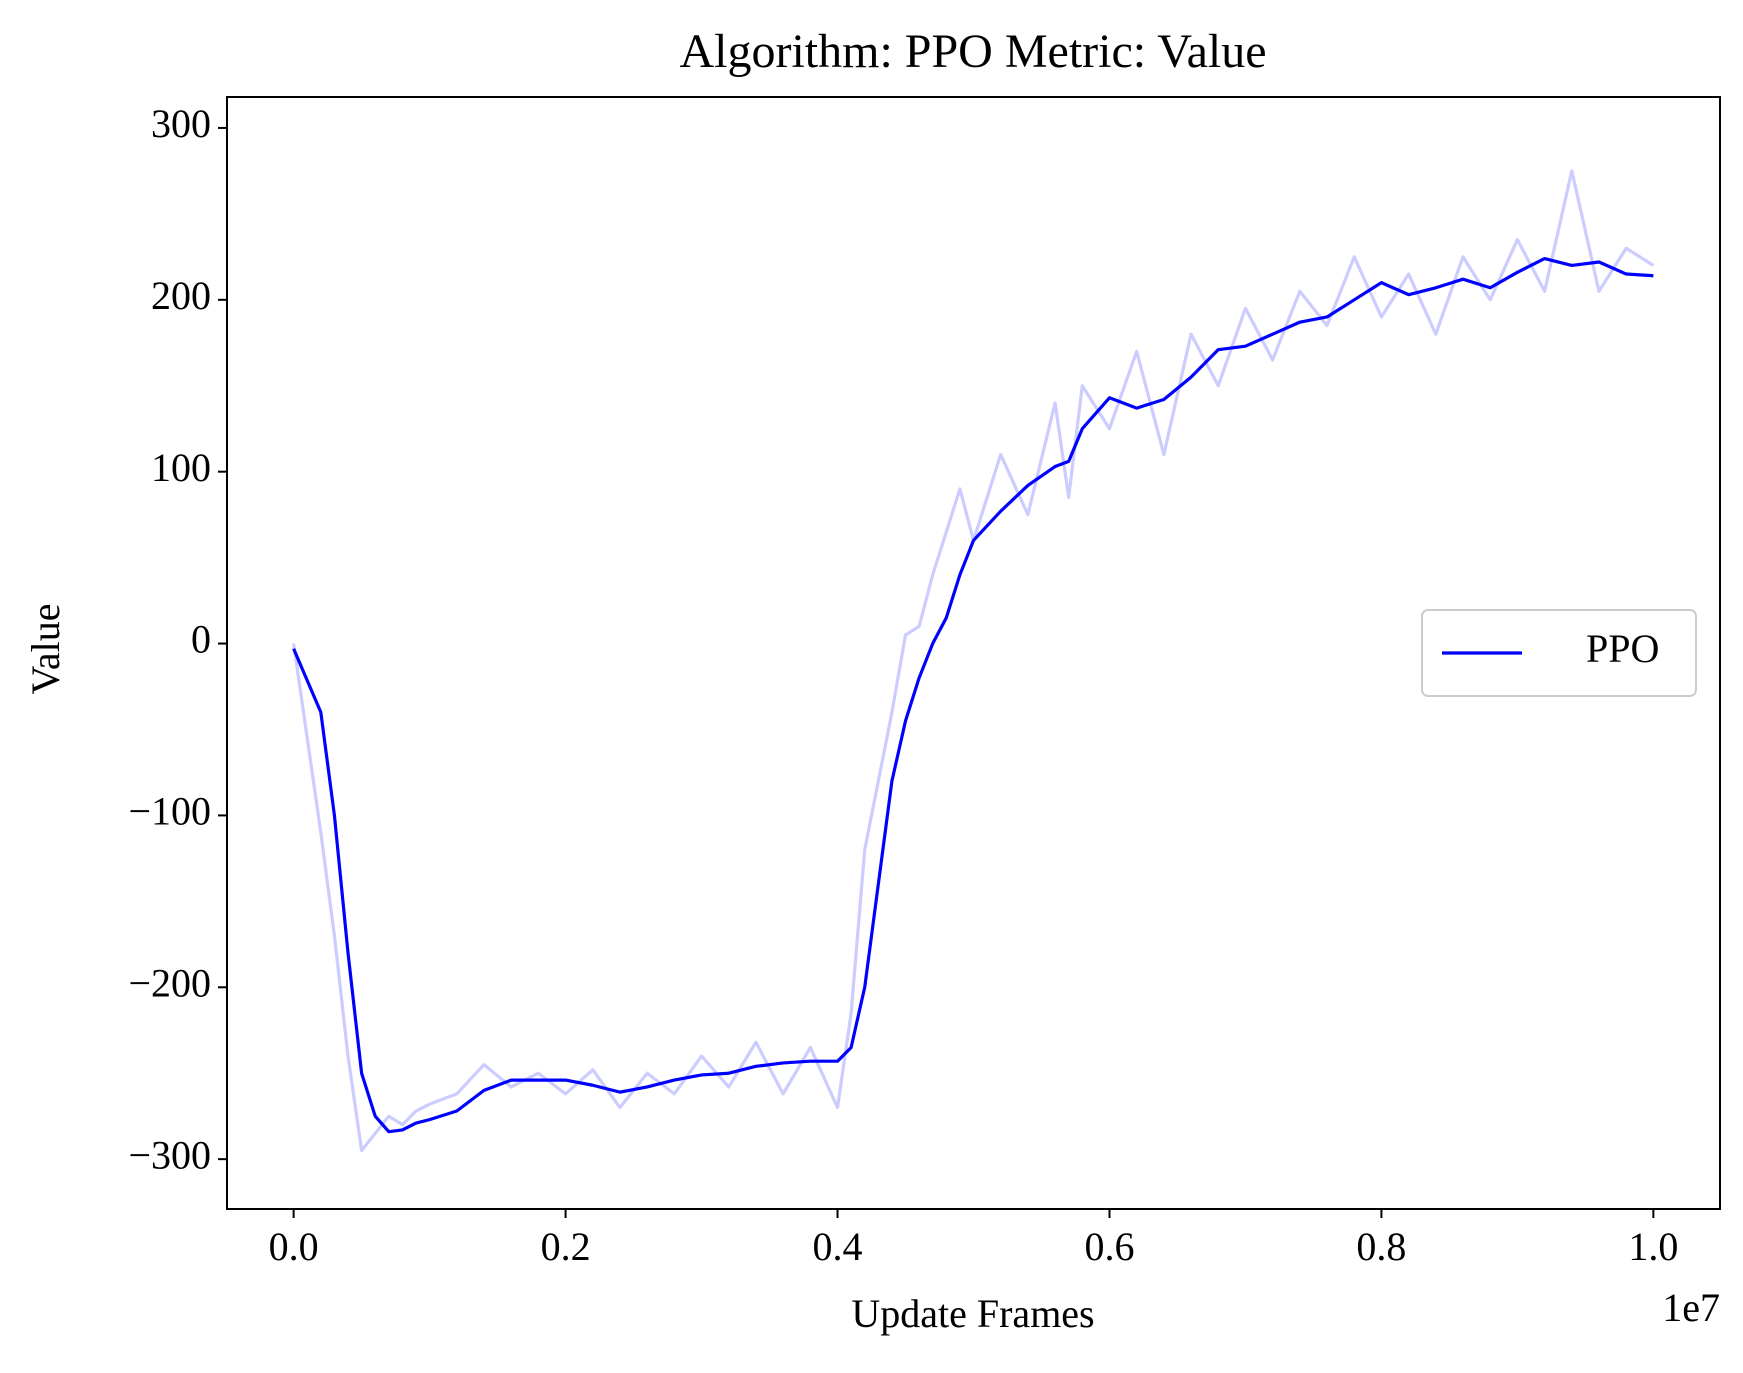 The height and width of the screenshot is (1373, 1743). I want to click on x-tick-label: 0.2, so click(566, 1246).